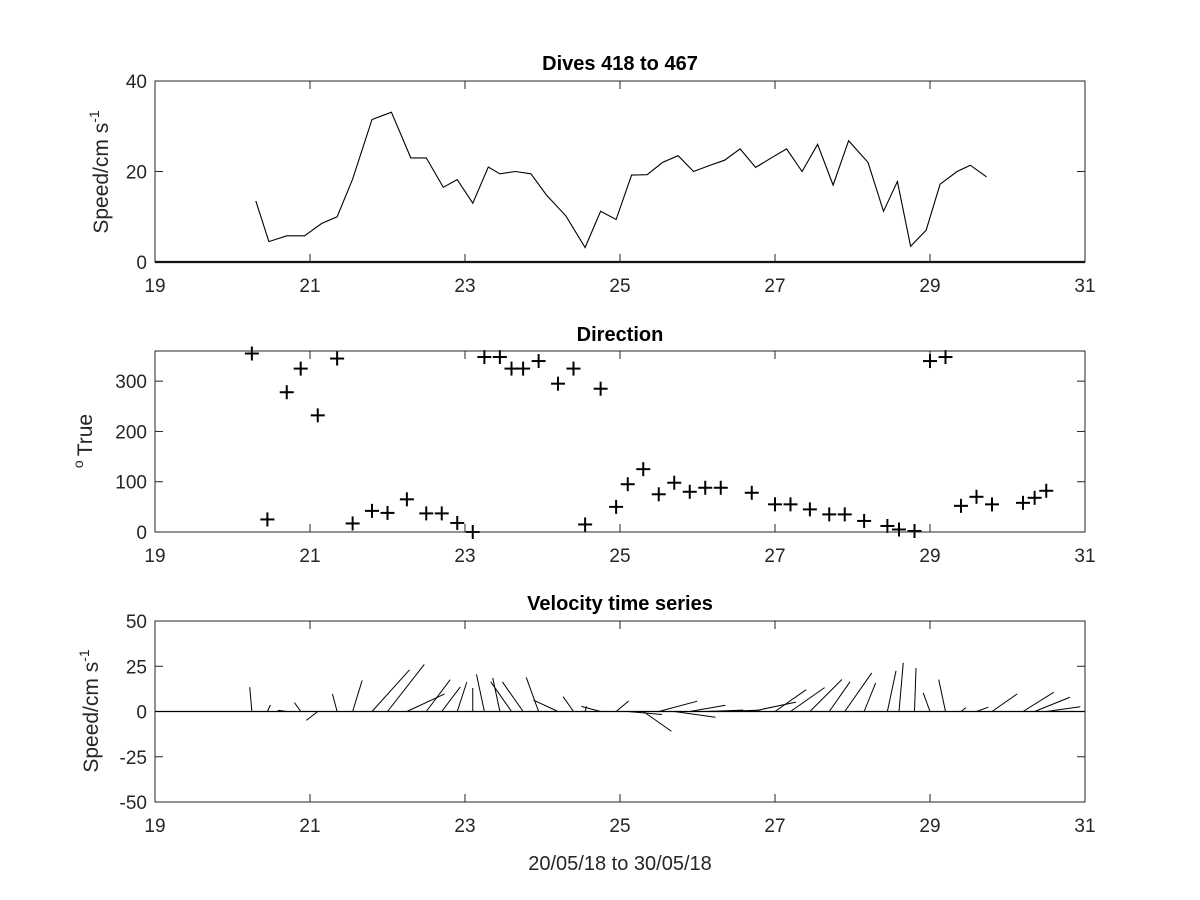  Describe the element at coordinates (464, 556) in the screenshot. I see `direction-x-tick-label: 23` at that location.